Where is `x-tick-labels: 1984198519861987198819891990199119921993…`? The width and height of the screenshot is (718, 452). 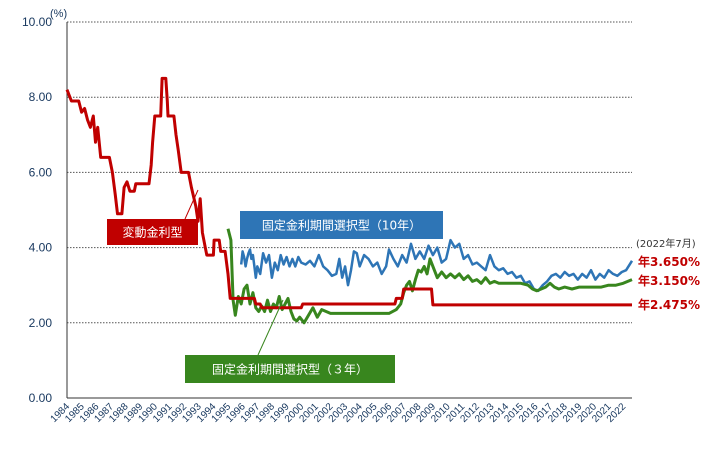 x-tick-labels: 1984198519861987198819891990199119921993… is located at coordinates (339, 413).